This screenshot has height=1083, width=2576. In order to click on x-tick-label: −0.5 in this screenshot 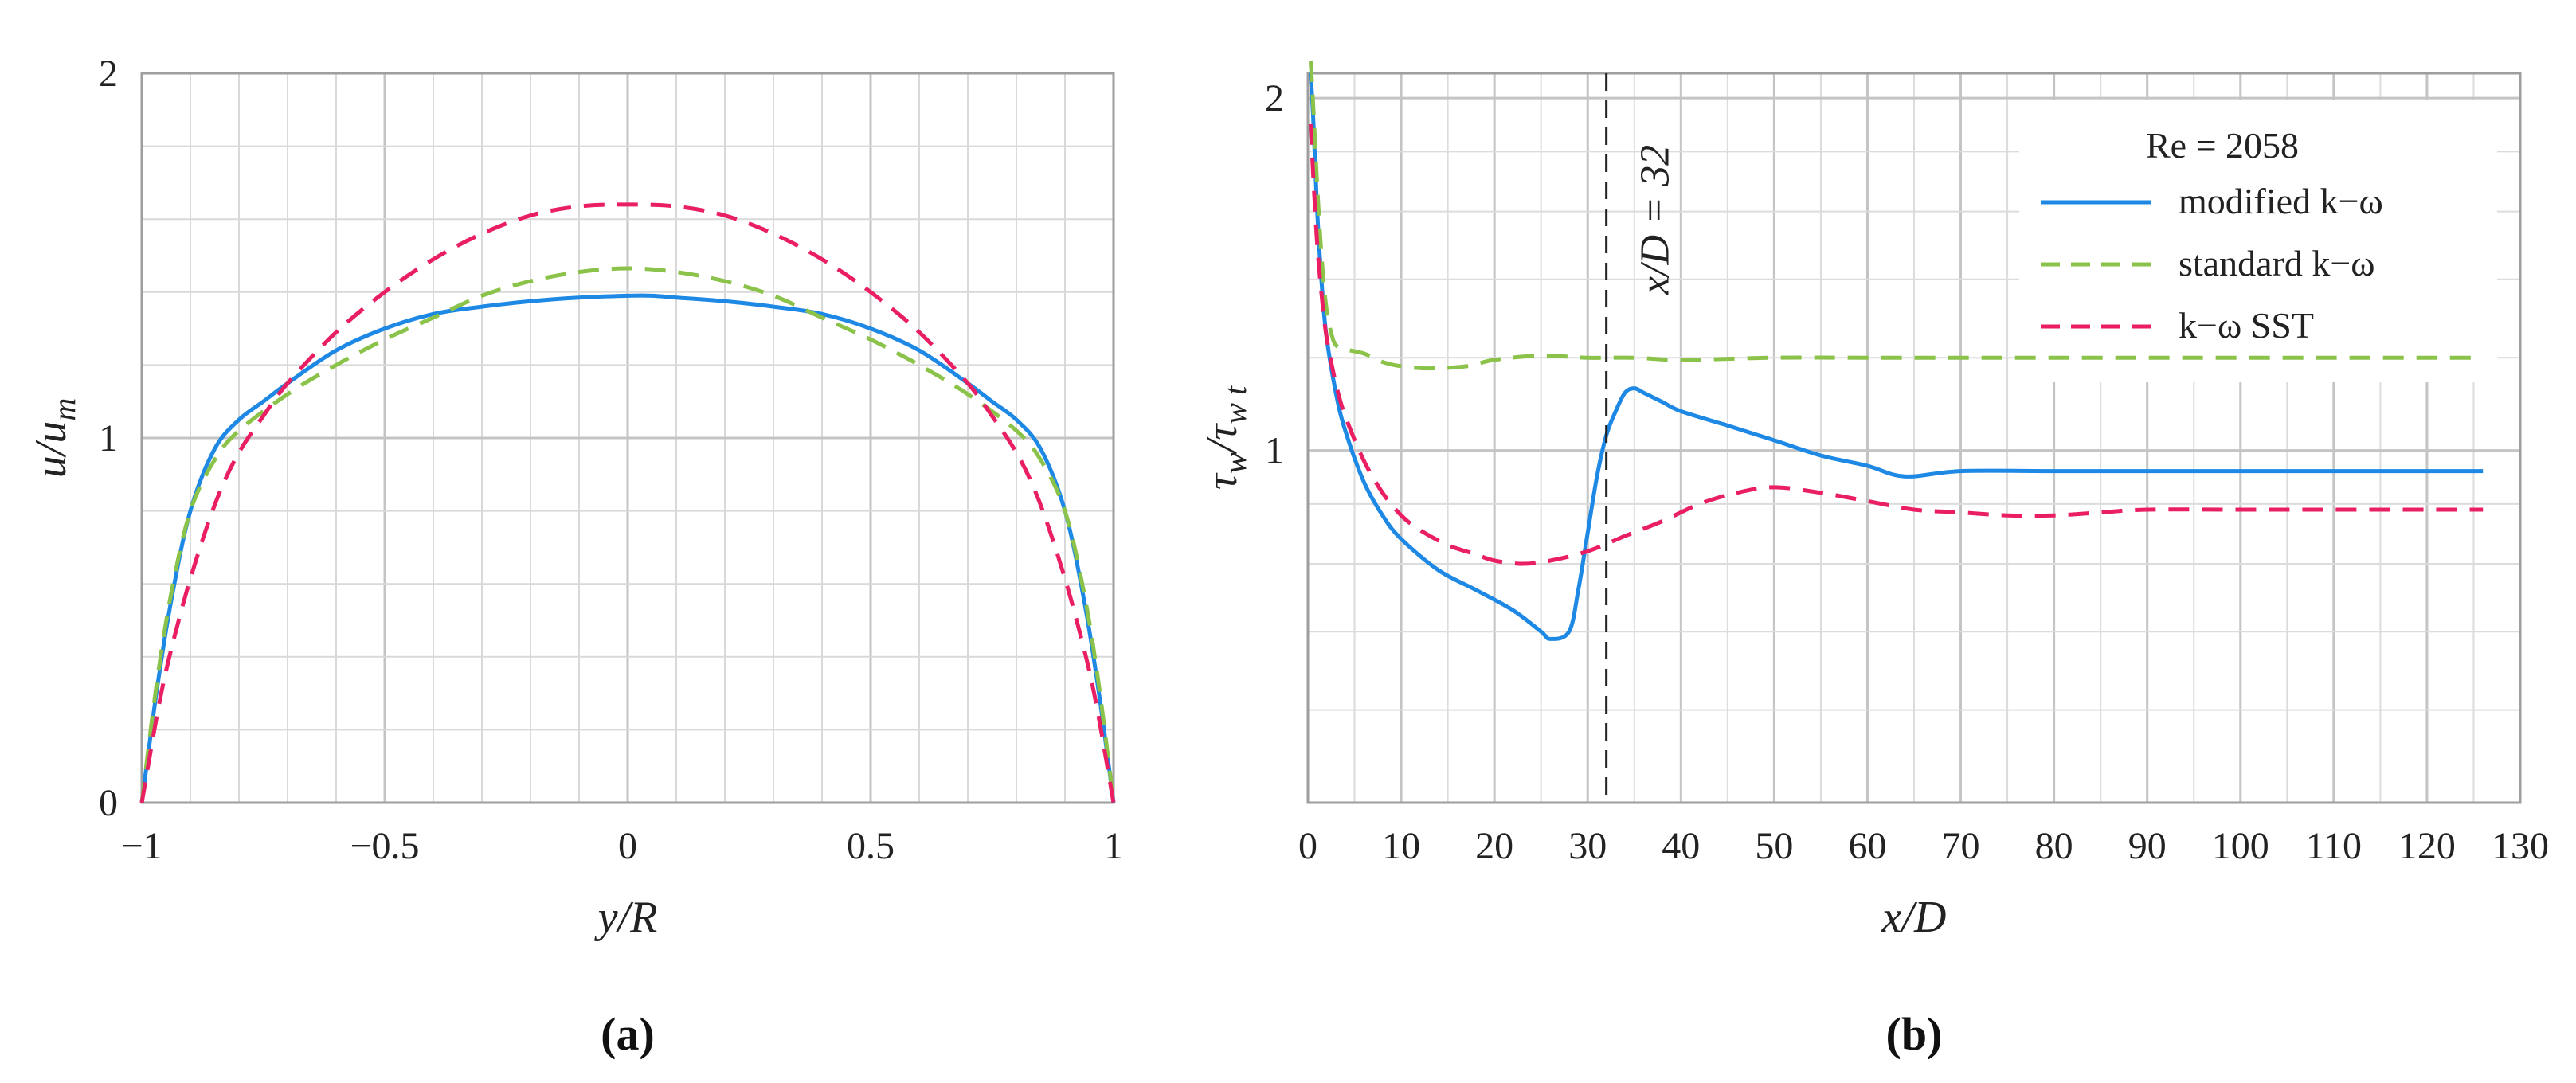, I will do `click(384, 846)`.